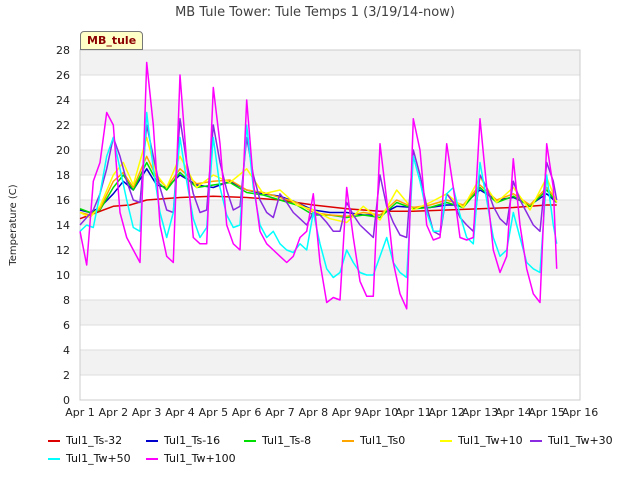 The height and width of the screenshot is (480, 640). I want to click on y-axis-label: Temperature (C), so click(13, 225).